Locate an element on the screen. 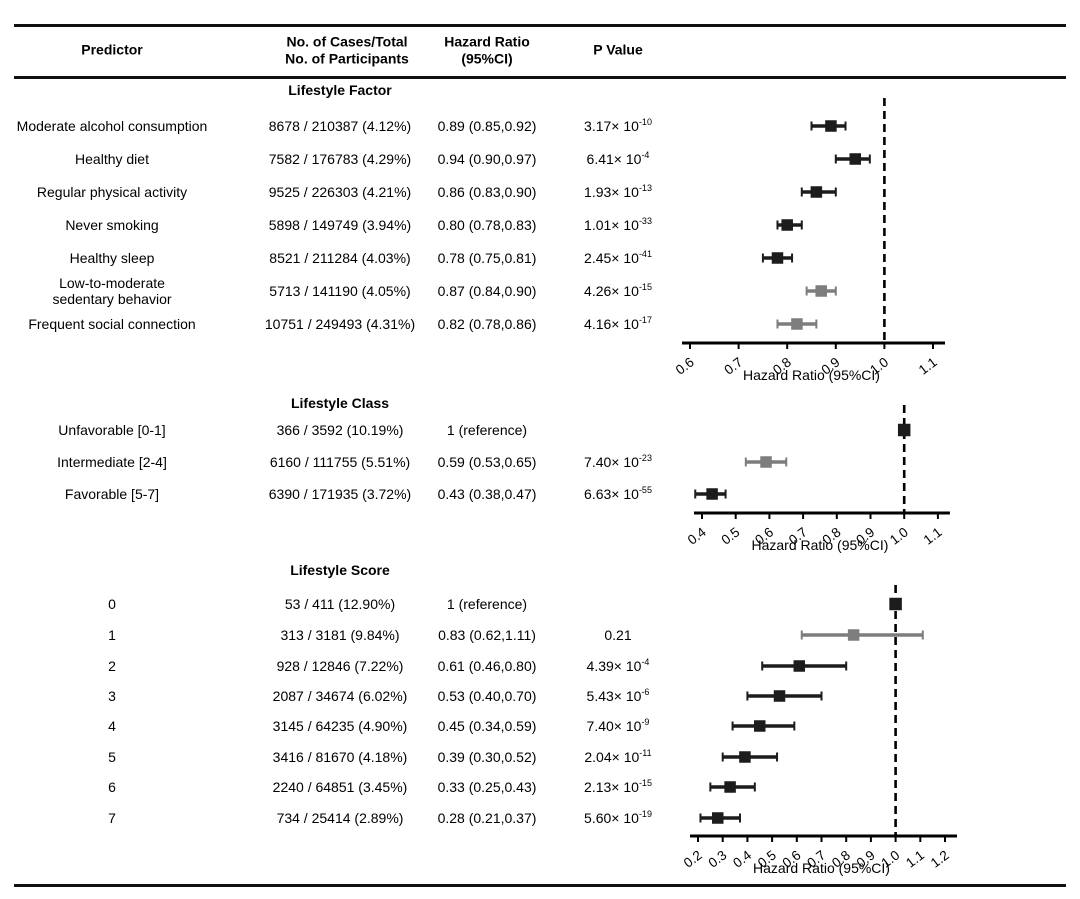  predictor-cell: Low-to-moderate sedentary behavior is located at coordinates (112, 290).